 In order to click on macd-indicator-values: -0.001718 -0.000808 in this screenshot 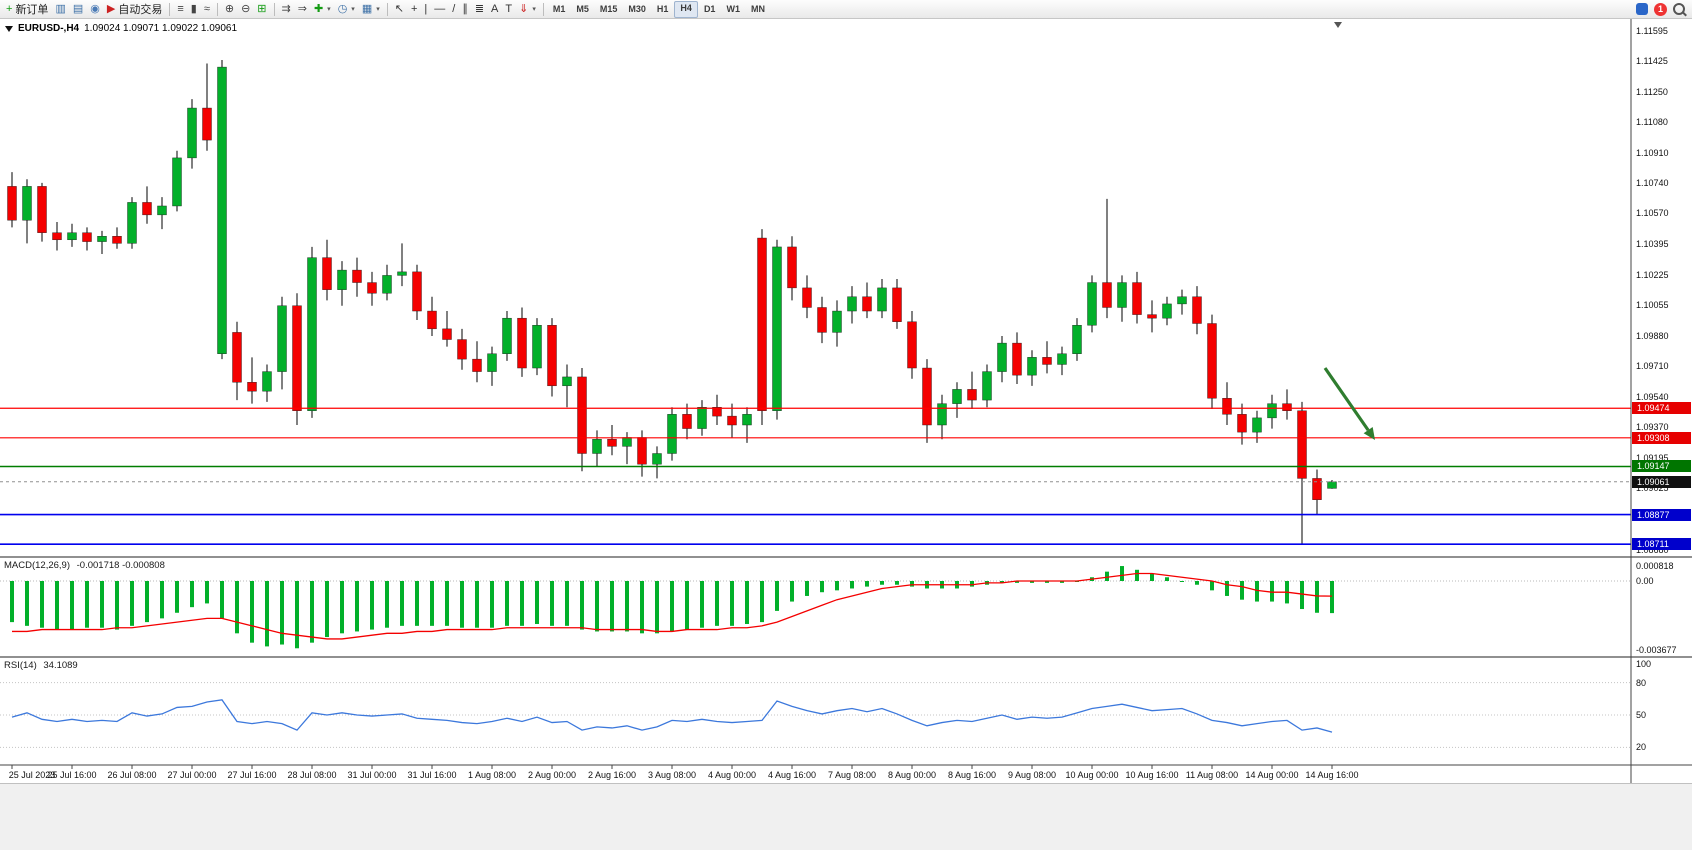, I will do `click(120, 565)`.